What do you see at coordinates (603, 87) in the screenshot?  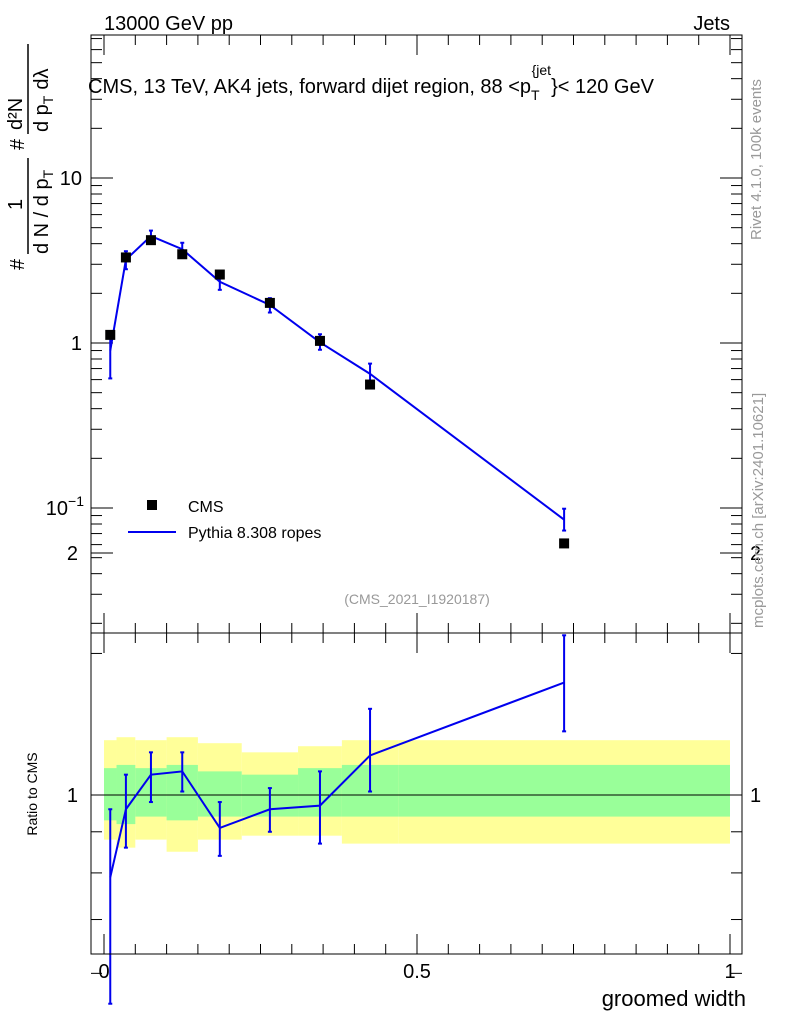 I see `title-tail: }< 120 GeV` at bounding box center [603, 87].